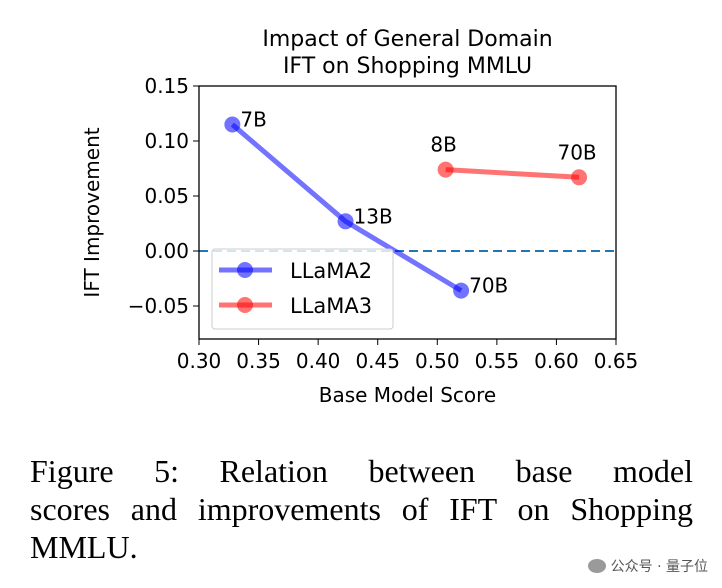 The image size is (722, 588). I want to click on x-tick-label: 0.40, so click(318, 361).